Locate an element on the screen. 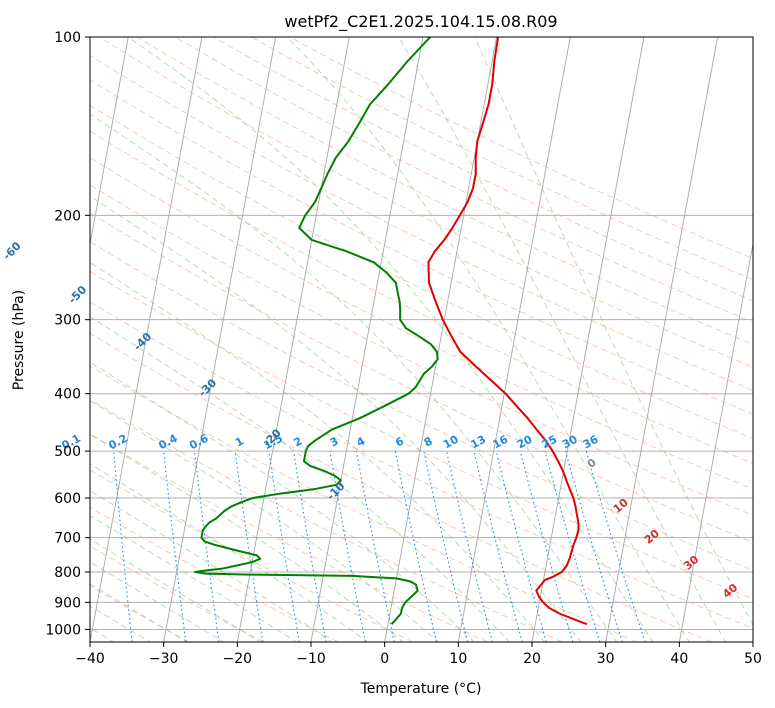 This screenshot has width=775, height=708. dry-adiabat-label: -50 is located at coordinates (77, 294).